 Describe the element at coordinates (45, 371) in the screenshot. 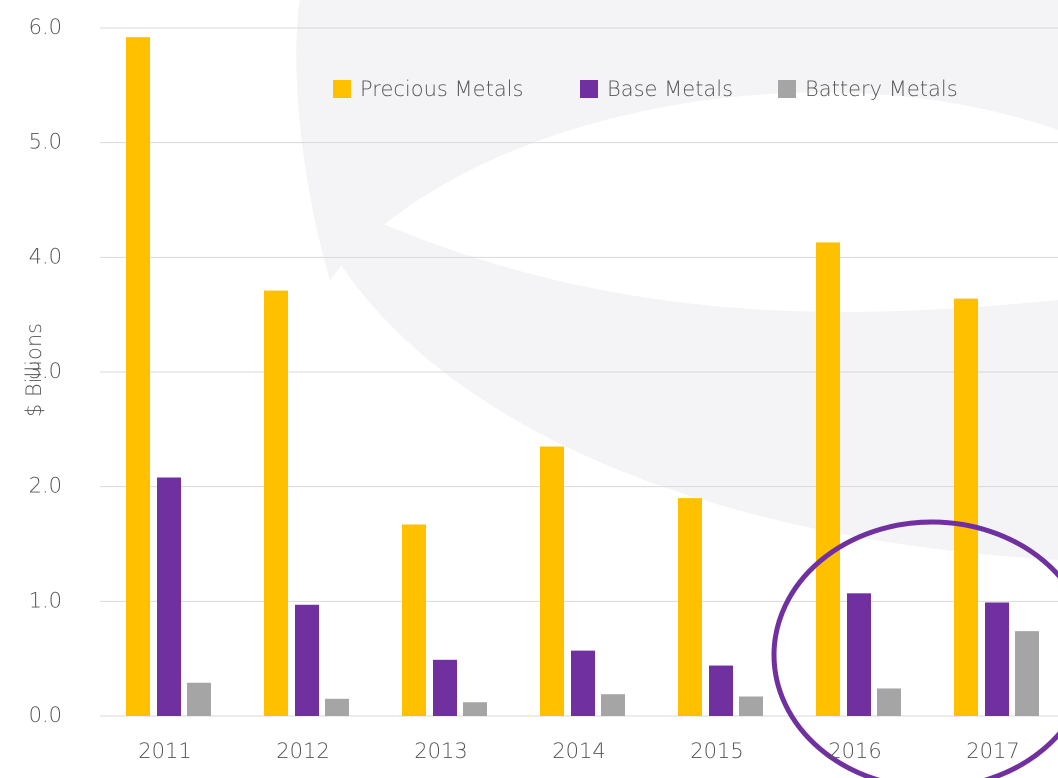

I see `y-tick-label: 3.0` at that location.